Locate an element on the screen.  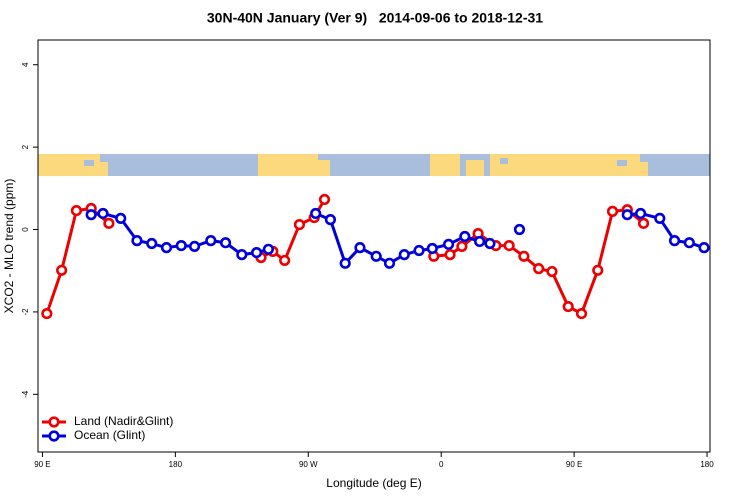
y-tick-label: -4 is located at coordinates (25, 394).